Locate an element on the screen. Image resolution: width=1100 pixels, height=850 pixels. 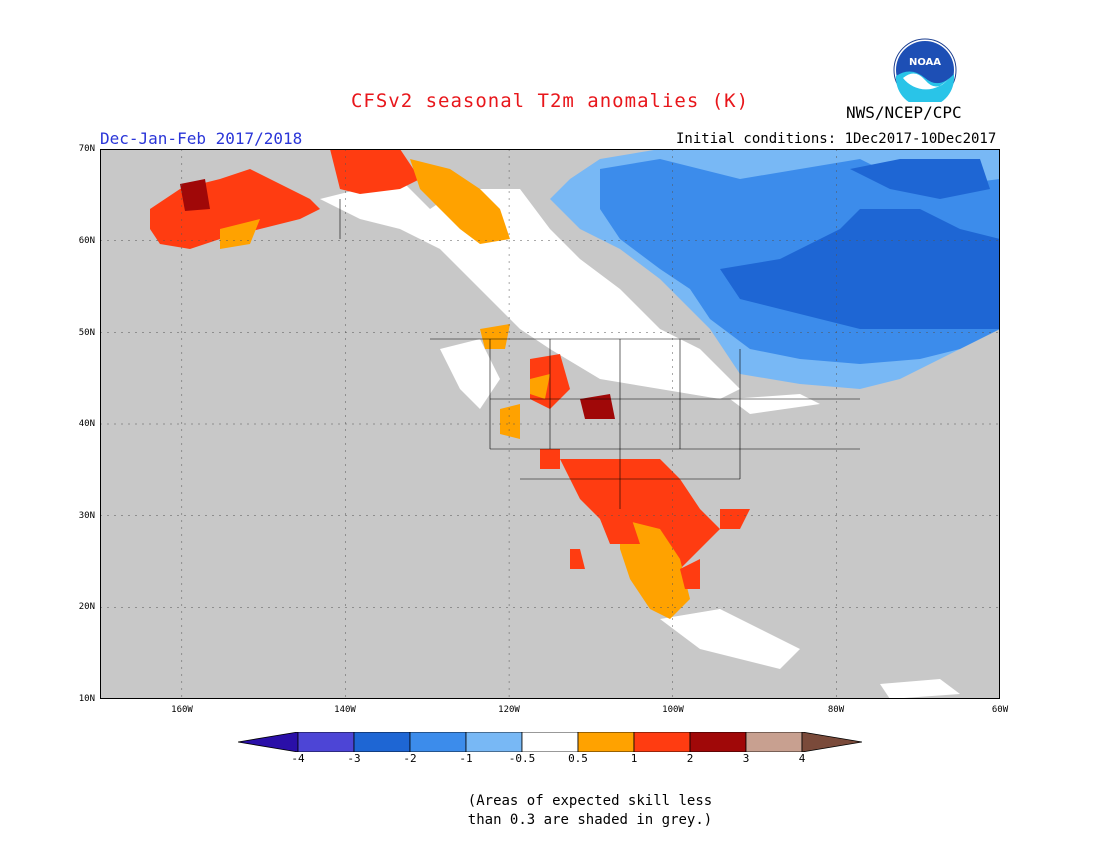
agency-label: NWS/NCEP/CPC is located at coordinates (904, 112).